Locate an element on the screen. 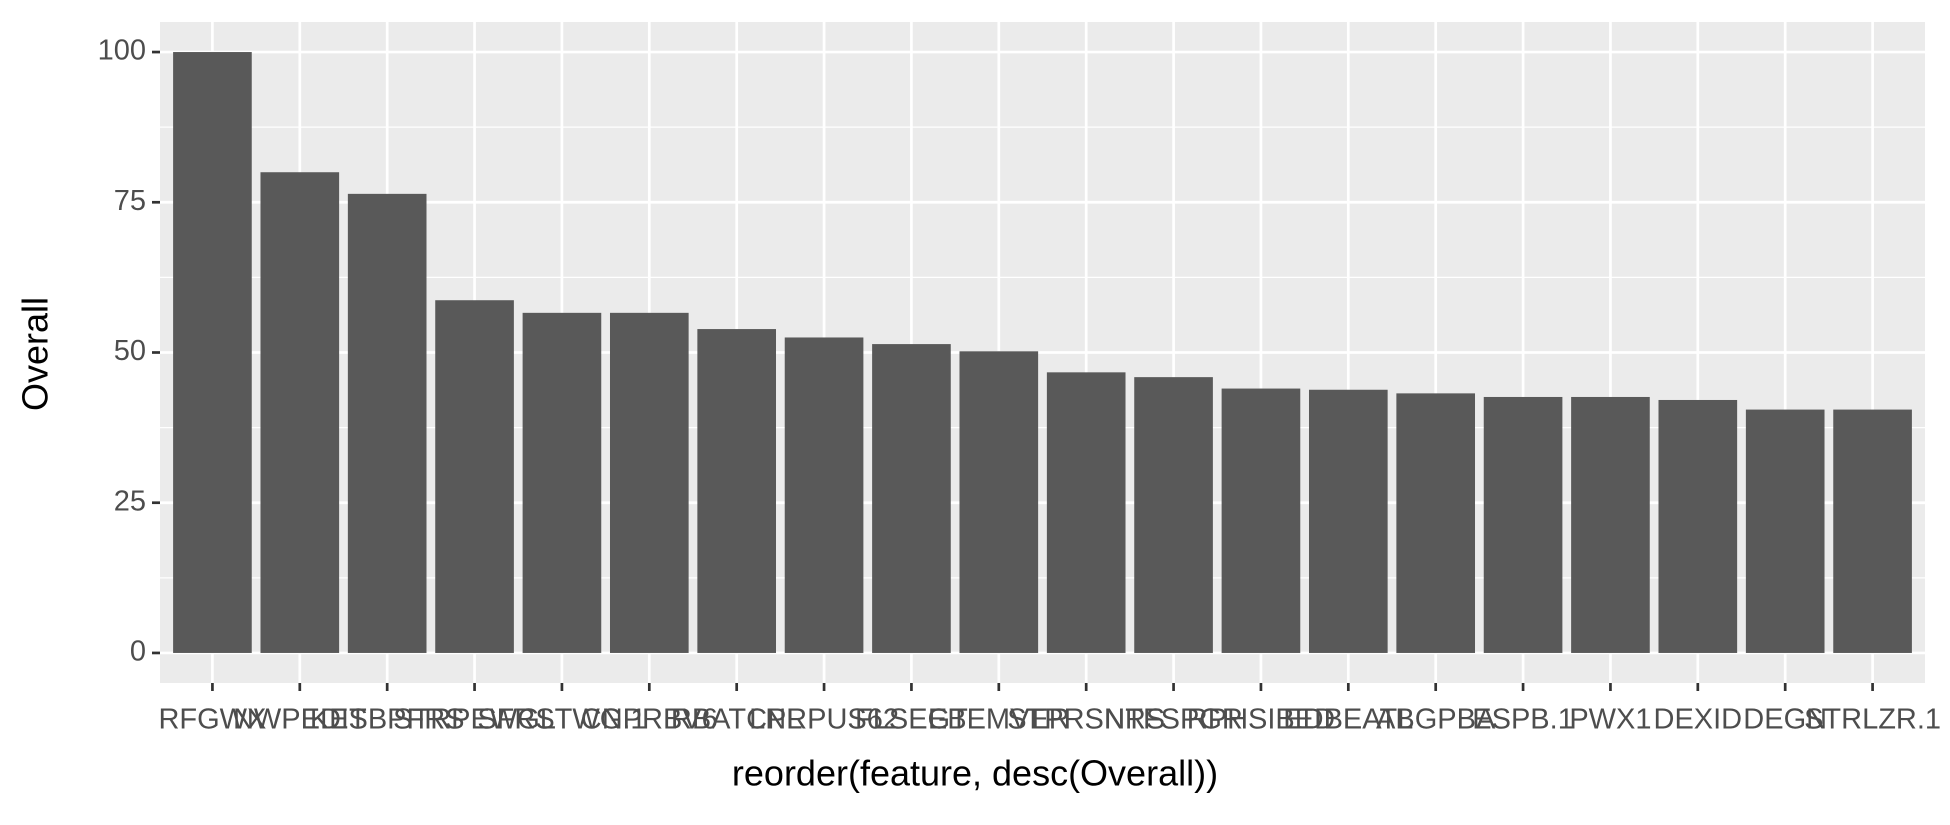 This screenshot has height=825, width=1950. x-tick-label: STRLZR.1 is located at coordinates (1872, 720).